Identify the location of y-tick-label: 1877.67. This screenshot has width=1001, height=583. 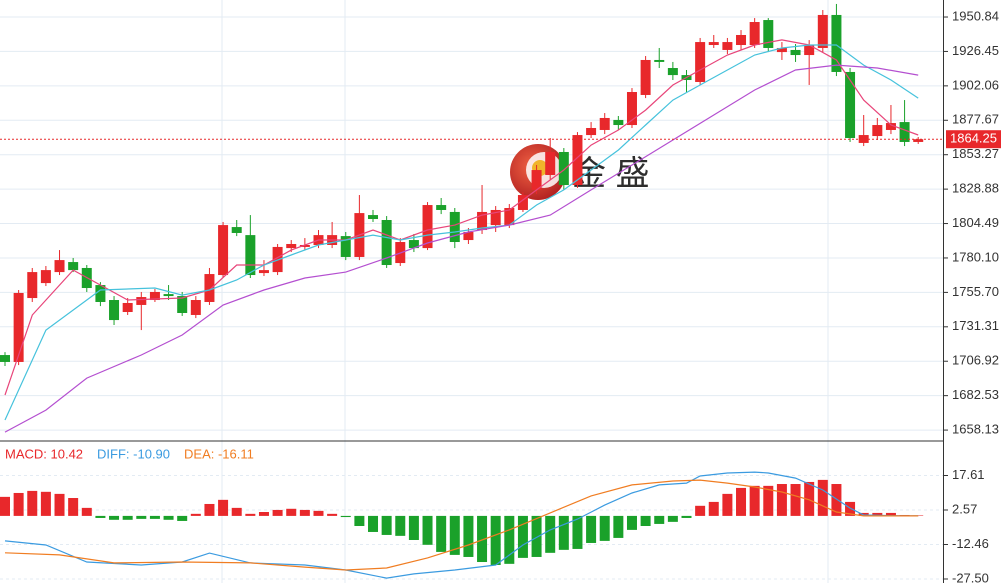
(975, 119).